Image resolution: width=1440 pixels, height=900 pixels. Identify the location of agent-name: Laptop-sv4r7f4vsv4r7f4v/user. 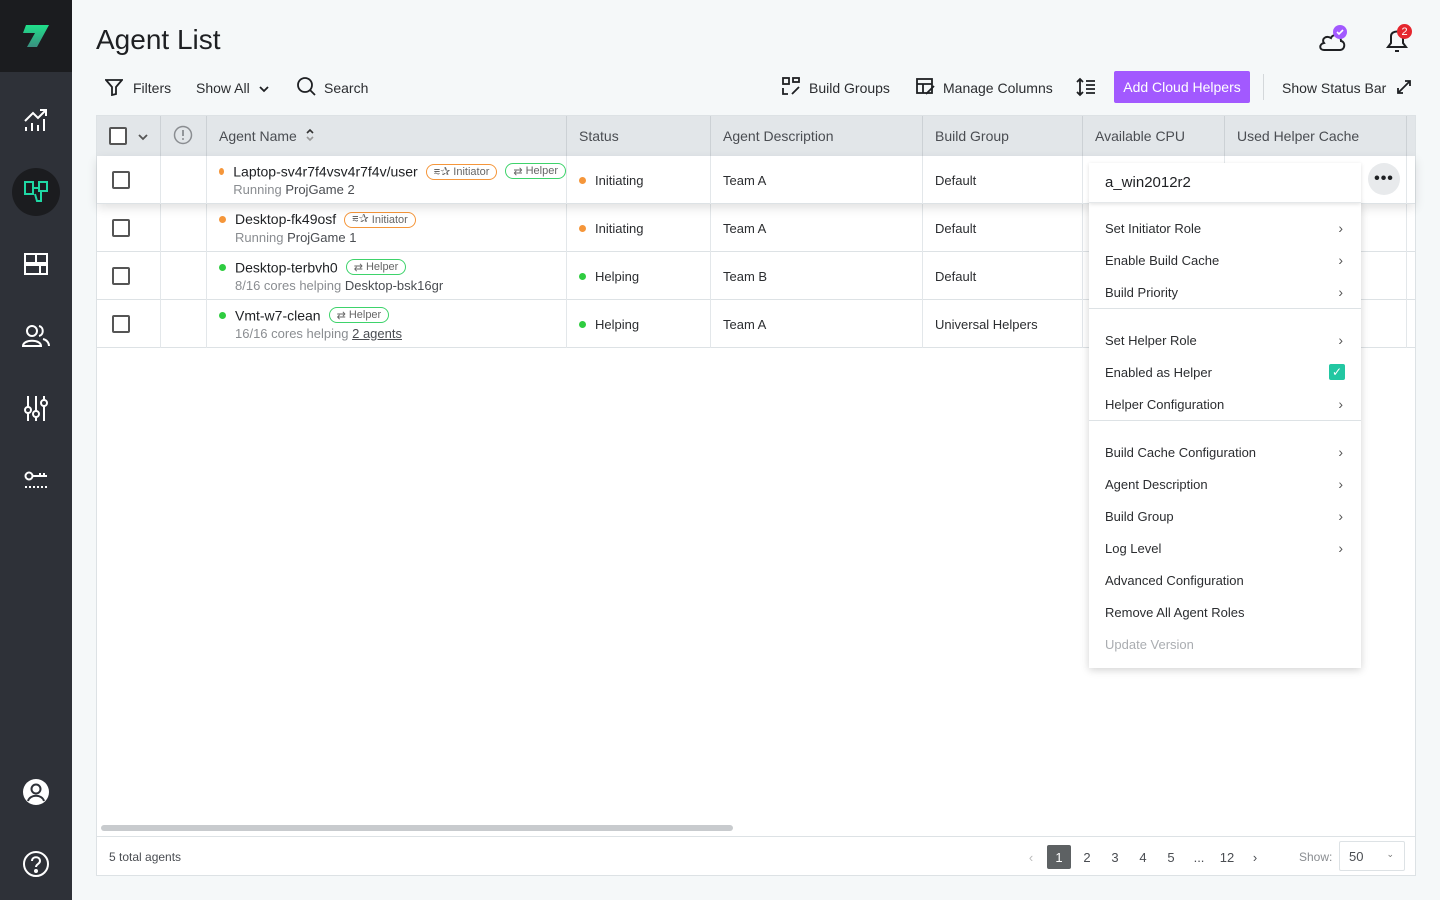
(325, 171).